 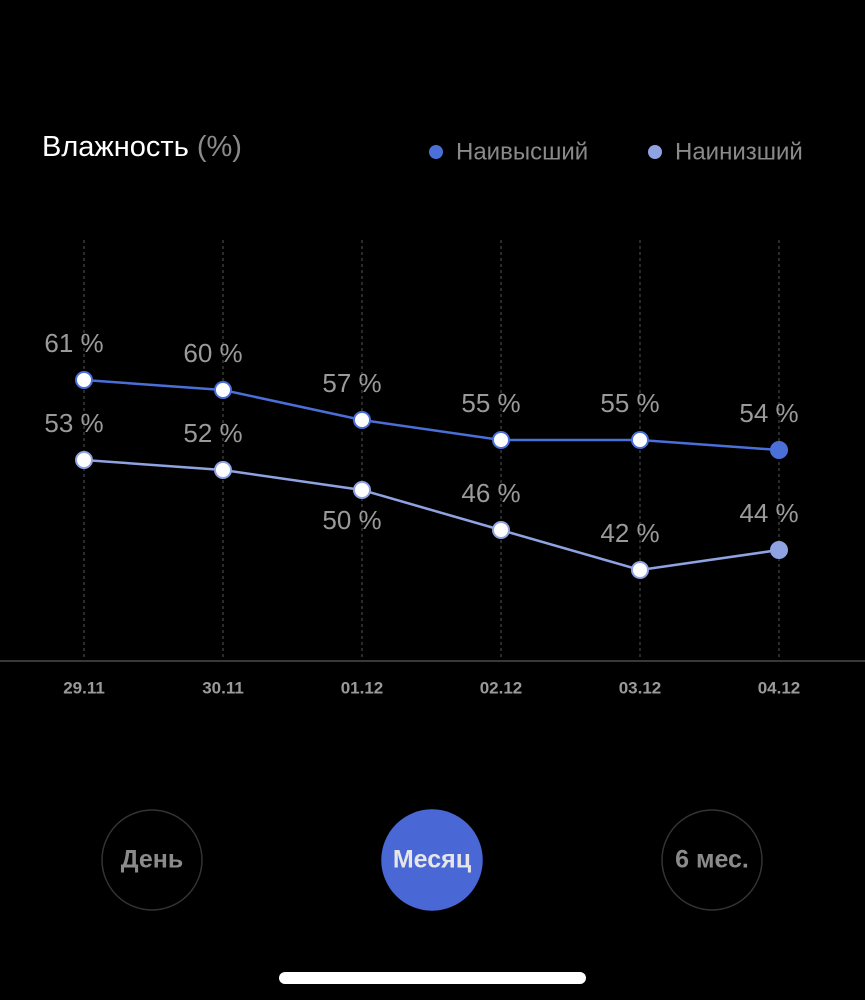 What do you see at coordinates (490, 493) in the screenshot?
I see `data-label: 46 %` at bounding box center [490, 493].